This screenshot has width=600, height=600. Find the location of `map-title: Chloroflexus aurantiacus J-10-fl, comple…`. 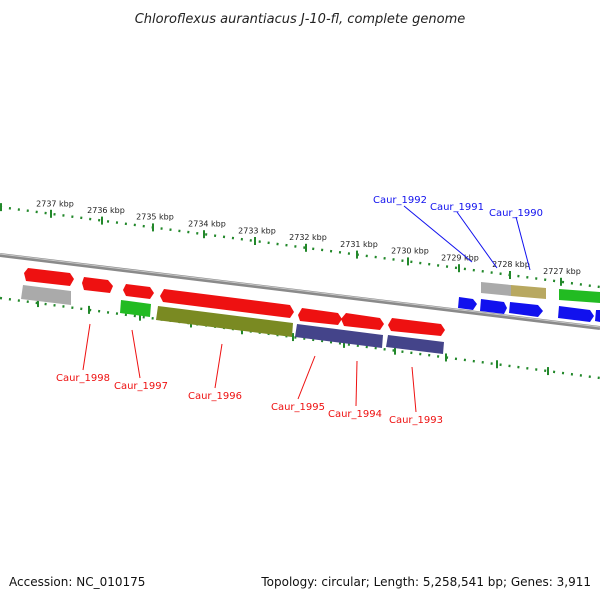

map-title: Chloroflexus aurantiacus J-10-fl, comple… is located at coordinates (300, 19).